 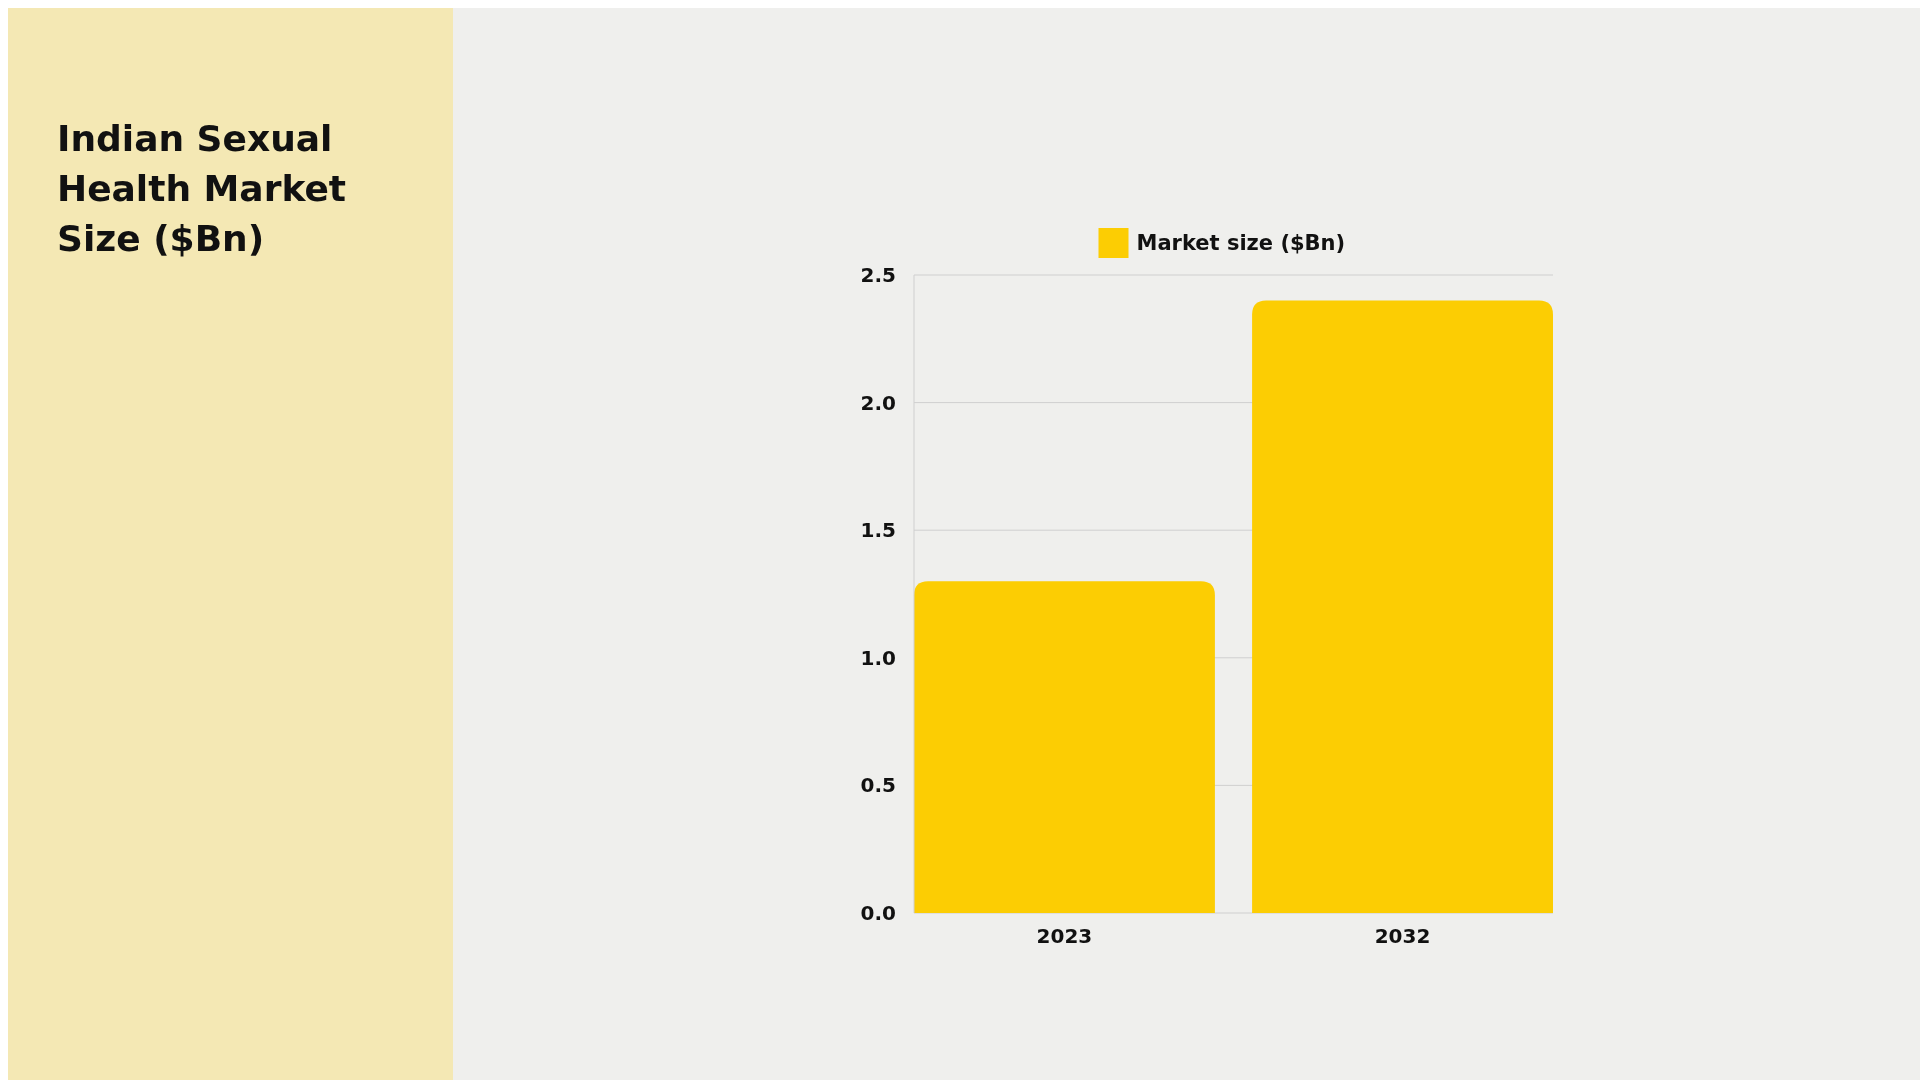 What do you see at coordinates (878, 402) in the screenshot?
I see `y-tick-label: 2.0` at bounding box center [878, 402].